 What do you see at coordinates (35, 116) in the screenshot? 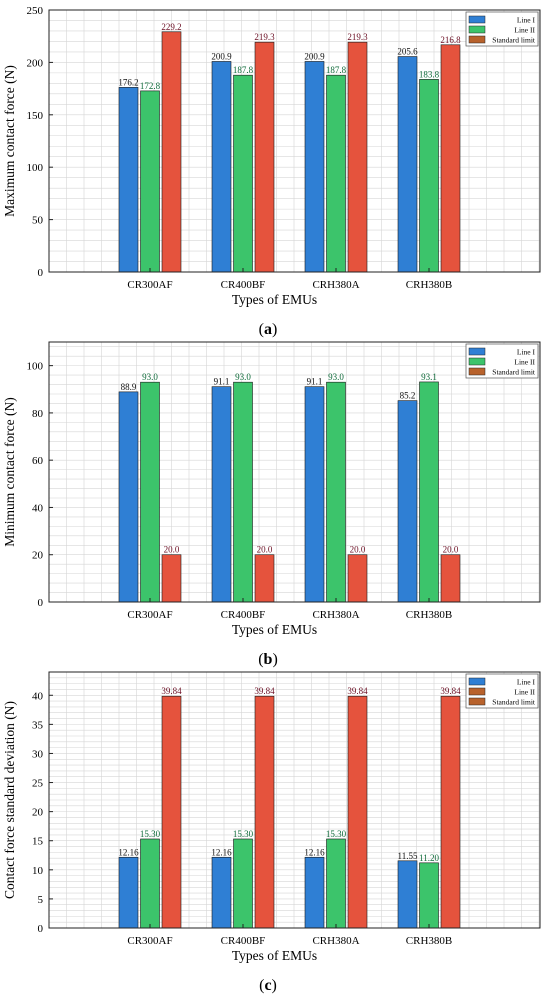
I see `y-tick-label: 150` at bounding box center [35, 116].